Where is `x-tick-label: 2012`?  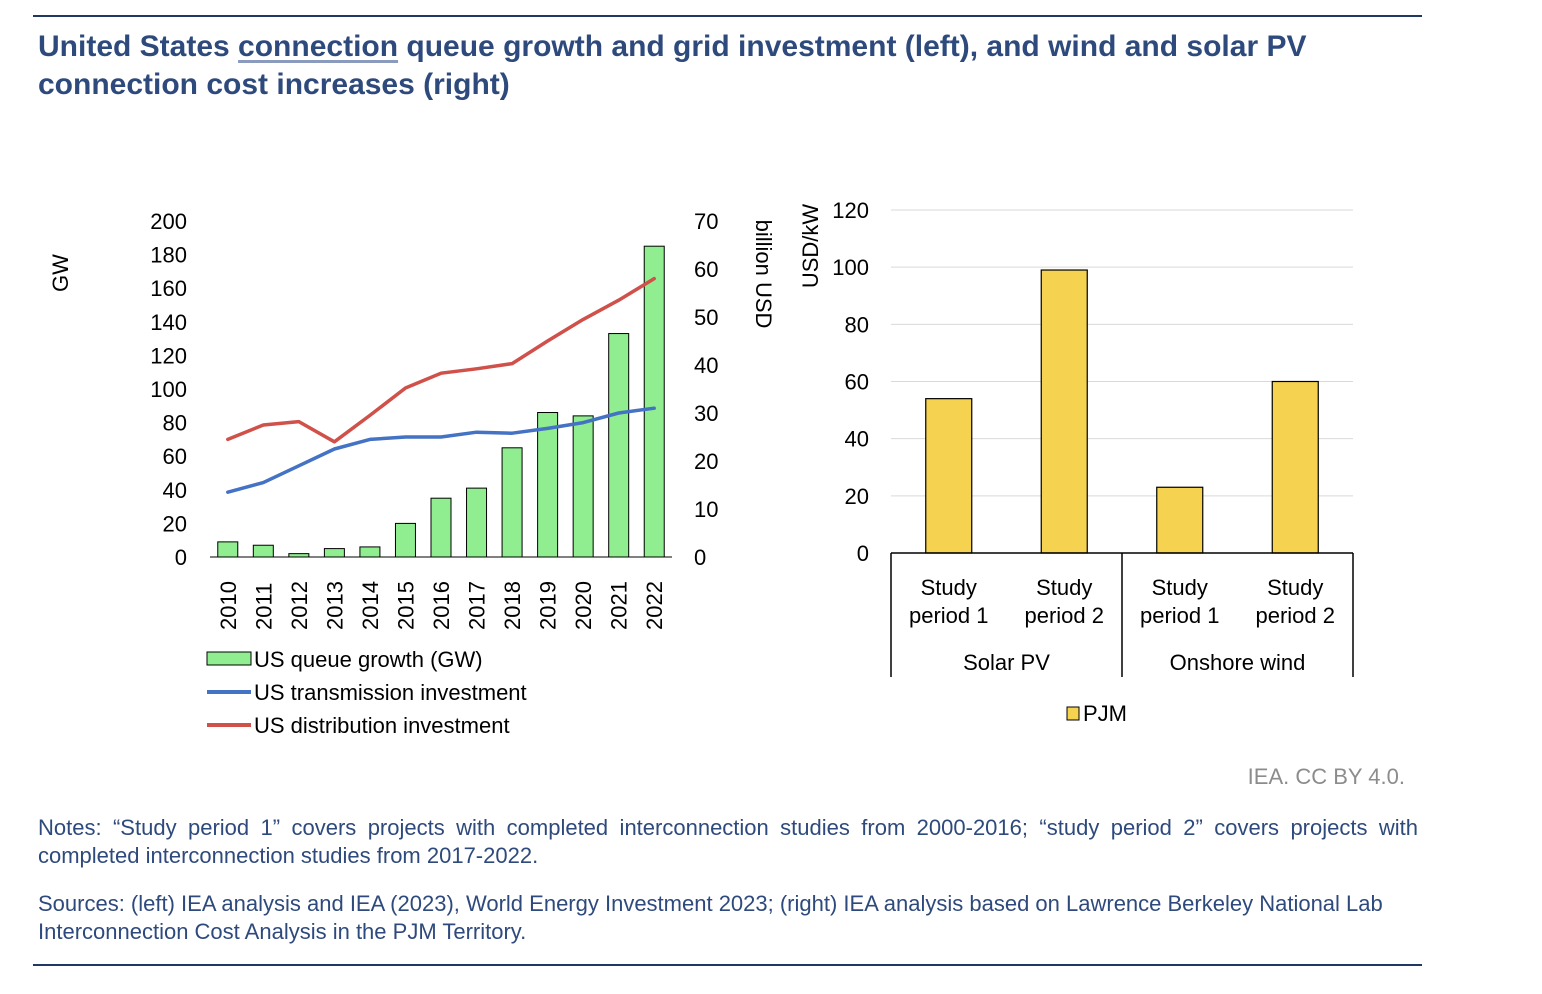 x-tick-label: 2012 is located at coordinates (299, 605).